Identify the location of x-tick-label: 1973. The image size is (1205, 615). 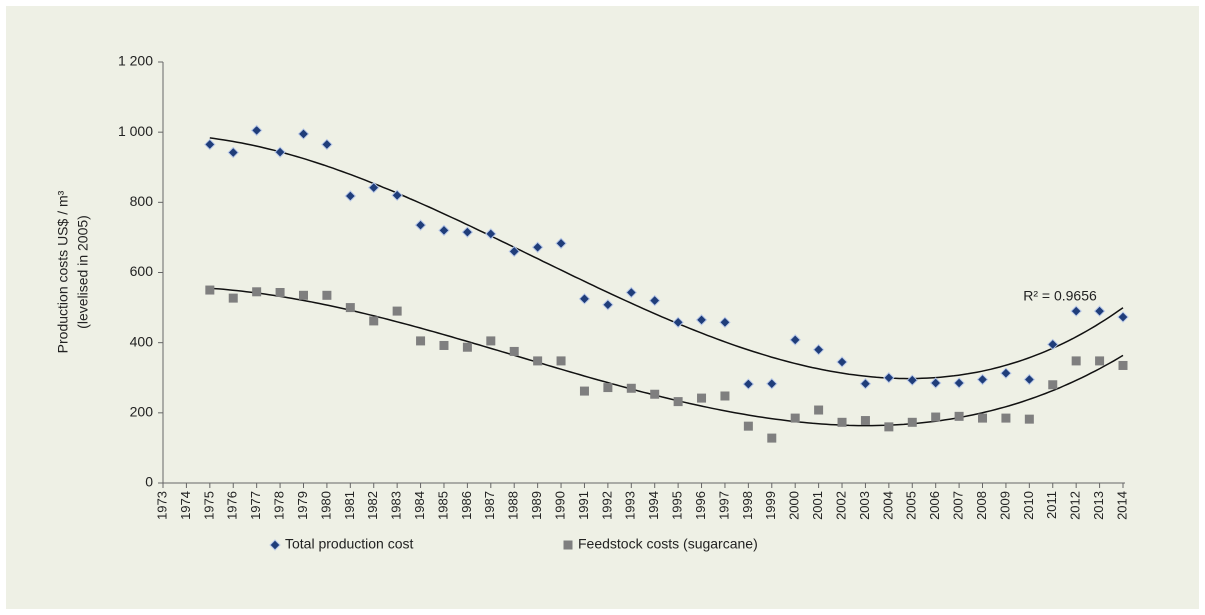
(161, 505).